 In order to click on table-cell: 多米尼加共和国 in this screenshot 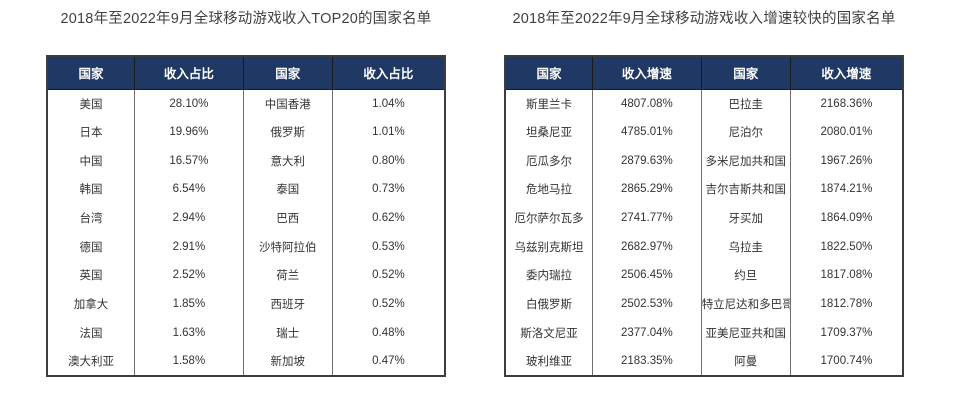, I will do `click(745, 161)`.